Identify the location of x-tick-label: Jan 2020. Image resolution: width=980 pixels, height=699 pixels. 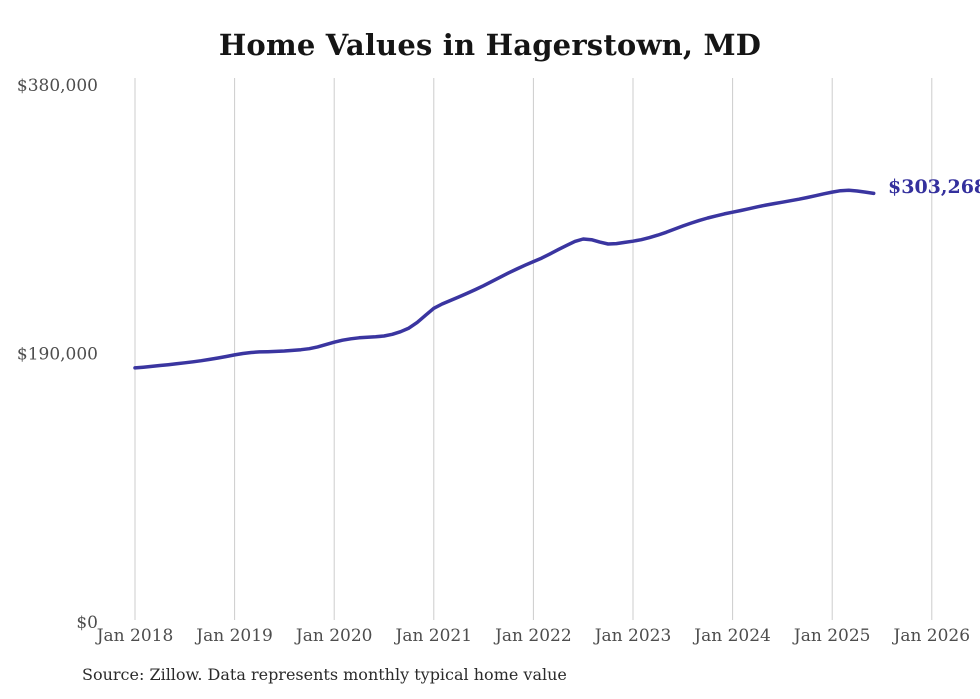
(333, 636).